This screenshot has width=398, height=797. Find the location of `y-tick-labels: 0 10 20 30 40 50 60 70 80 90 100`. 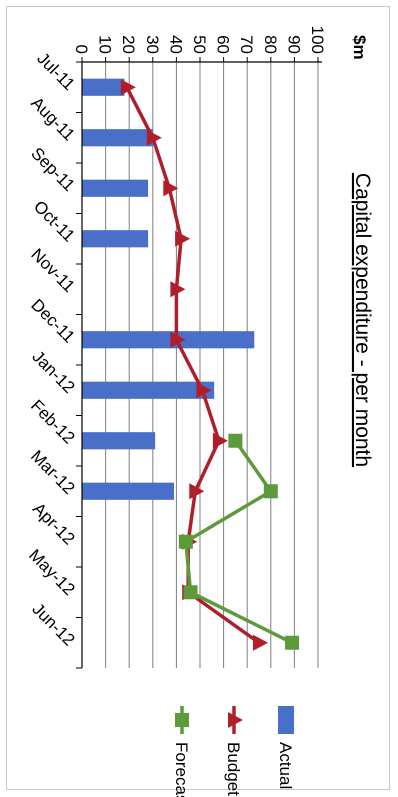

y-tick-labels: 0 10 20 30 40 50 60 70 80 90 100 is located at coordinates (199, 44).